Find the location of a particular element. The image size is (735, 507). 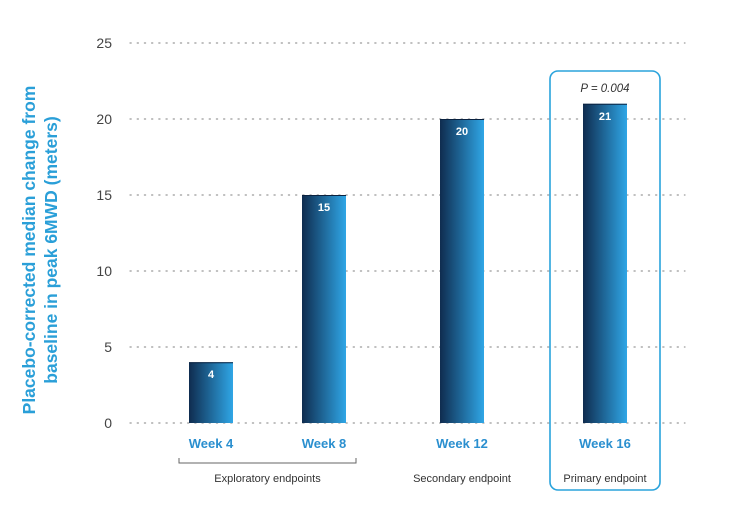

y-tick-label-5: 5 is located at coordinates (108, 347).